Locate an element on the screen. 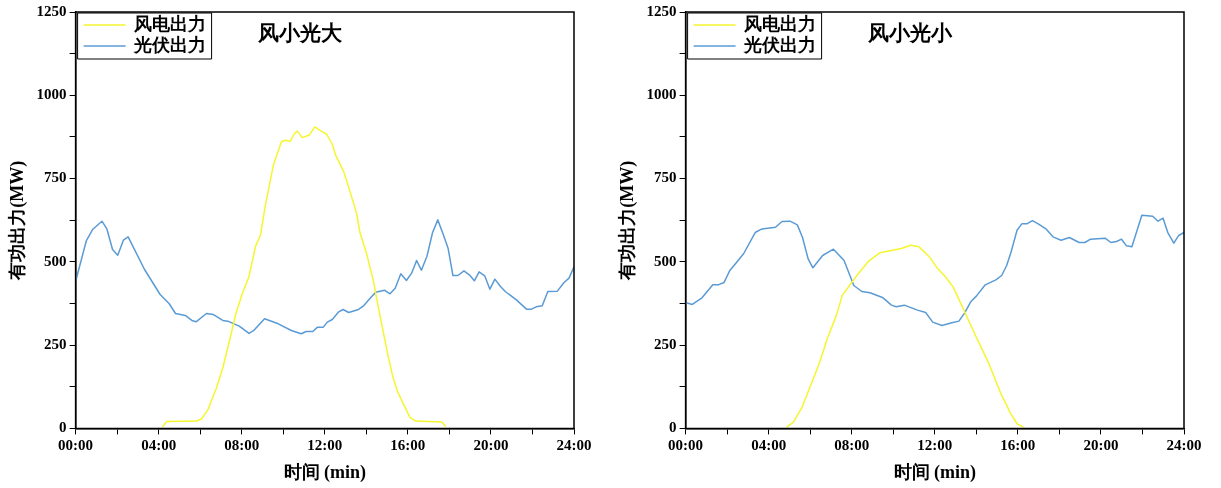 Image resolution: width=1221 pixels, height=488 pixels. chart-title: 风小光大 is located at coordinates (299, 32).